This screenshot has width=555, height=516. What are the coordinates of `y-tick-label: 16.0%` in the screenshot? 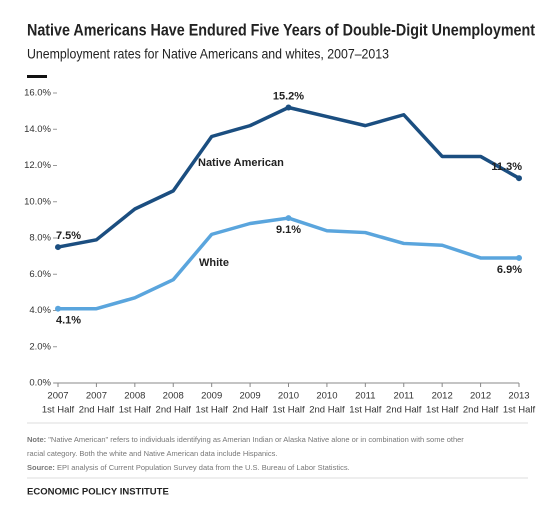 It's located at (37, 93).